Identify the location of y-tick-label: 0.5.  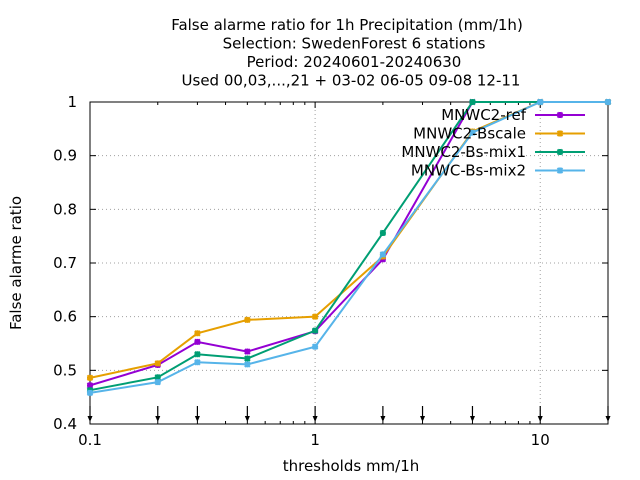
(65, 370).